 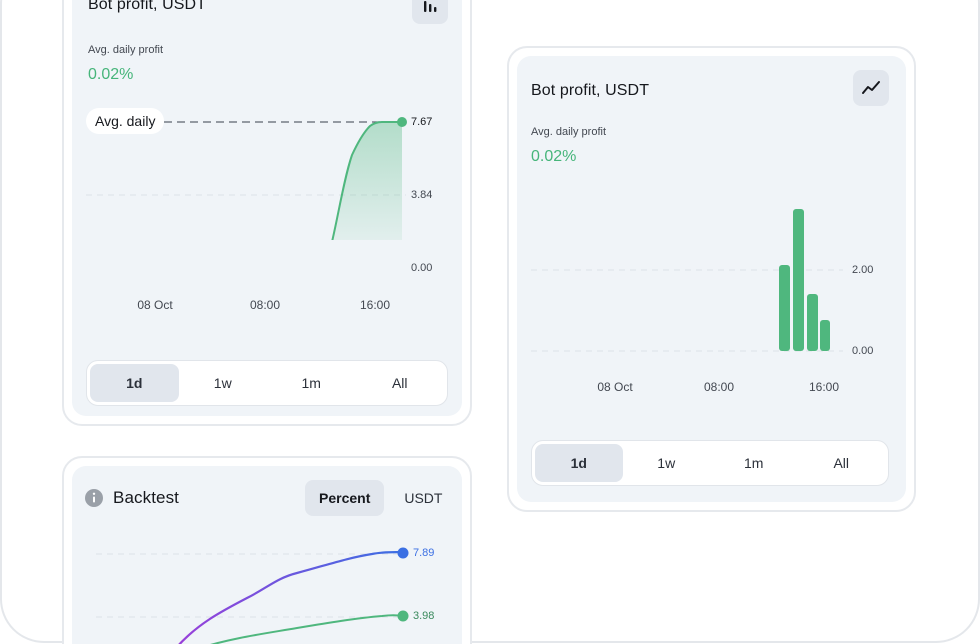 I want to click on profit-line, so click(x=366, y=180).